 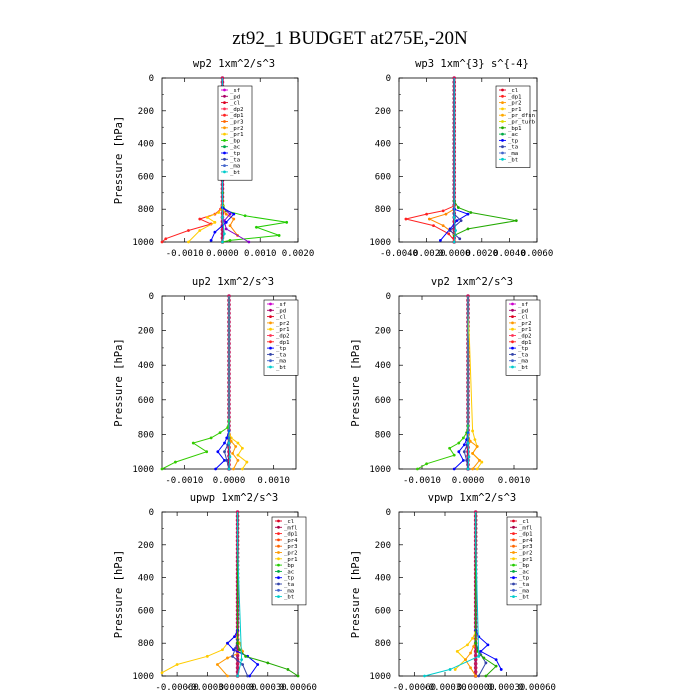 What do you see at coordinates (525, 547) in the screenshot?
I see `legend-entry: _pr3` at bounding box center [525, 547].